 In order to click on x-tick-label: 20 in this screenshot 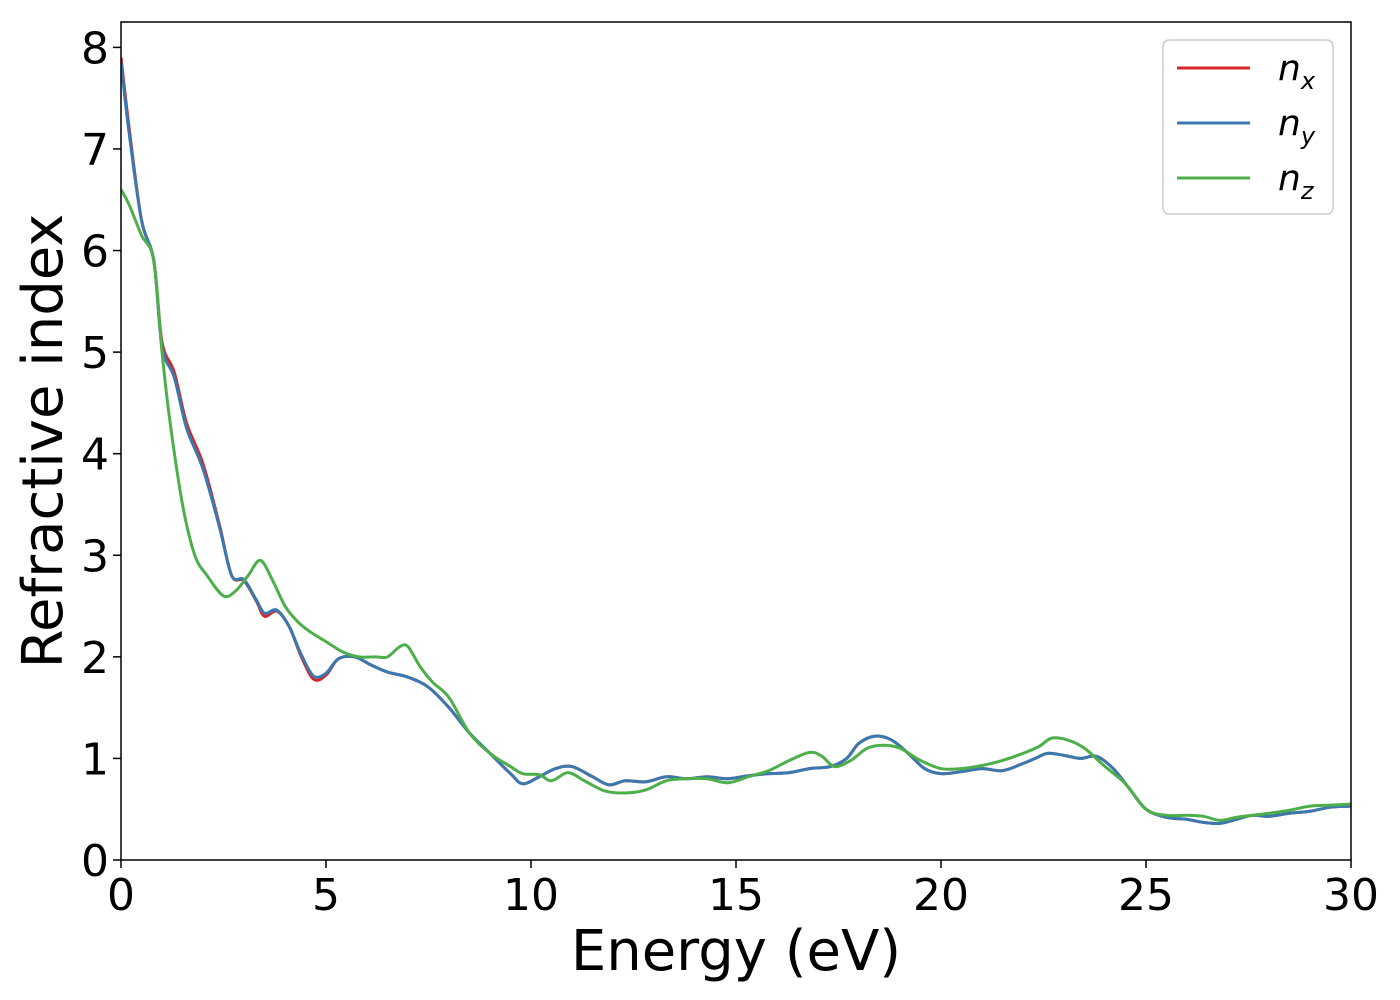, I will do `click(941, 895)`.